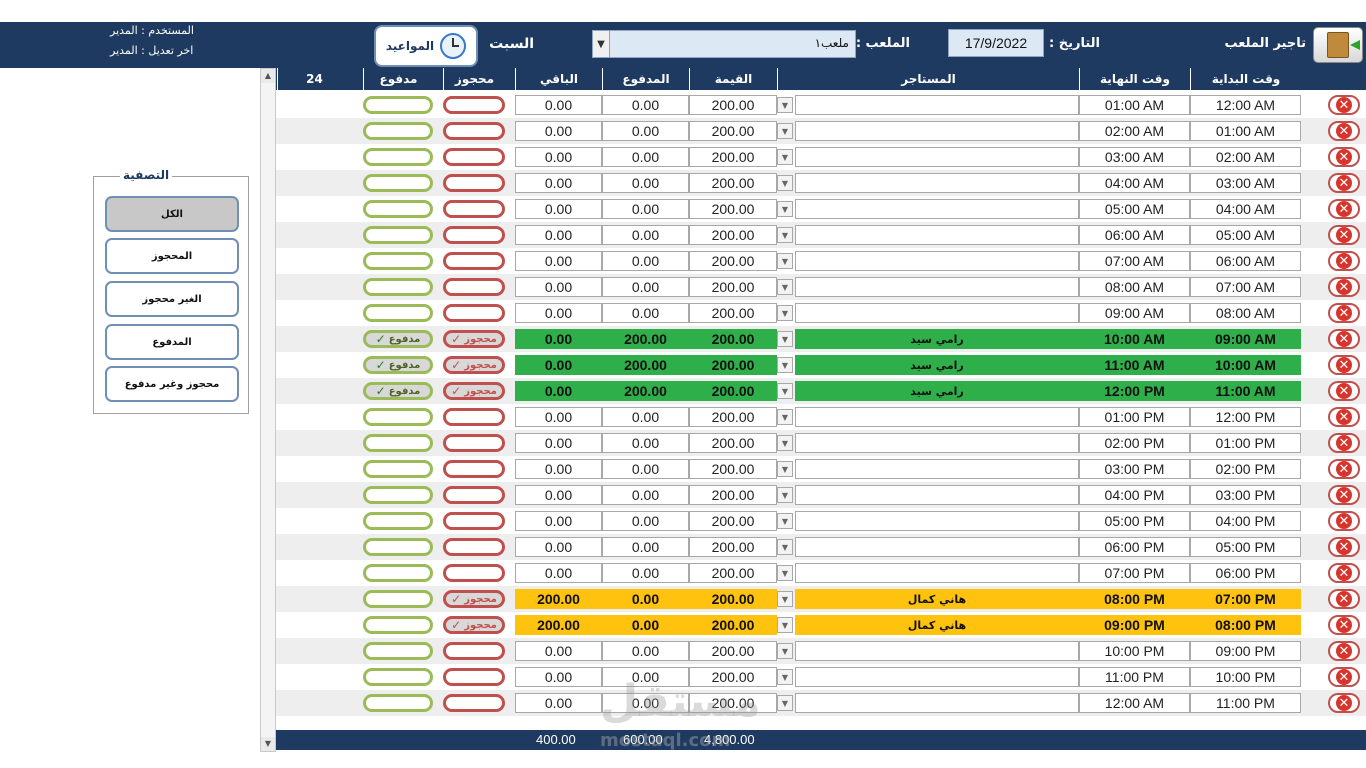  What do you see at coordinates (1245, 677) in the screenshot?
I see `start-time-cell: 10:00 PM` at bounding box center [1245, 677].